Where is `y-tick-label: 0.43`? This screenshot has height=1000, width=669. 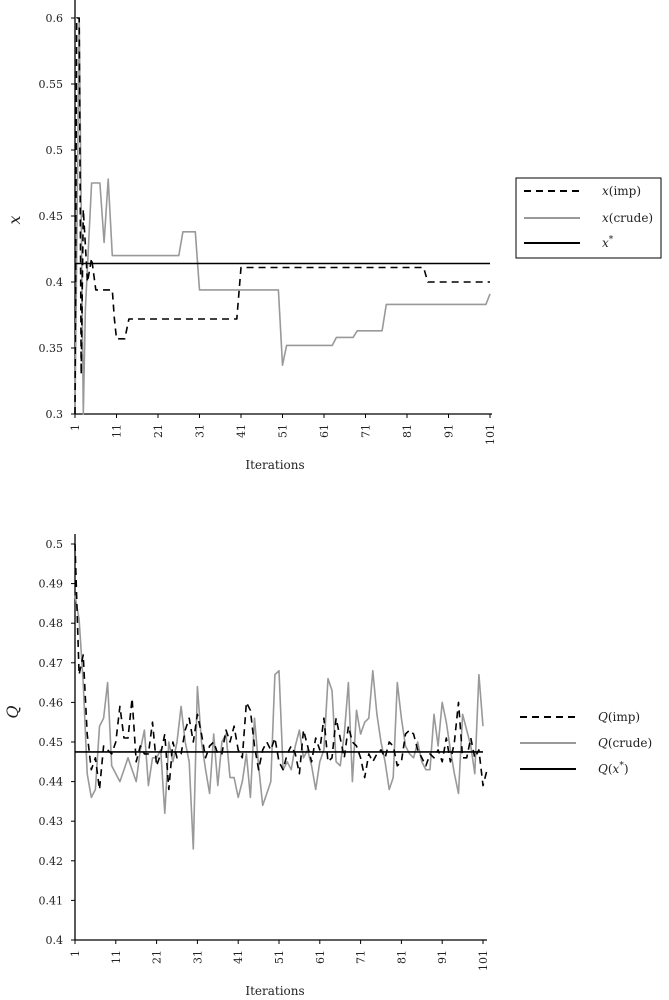 y-tick-label: 0.43 is located at coordinates (51, 821).